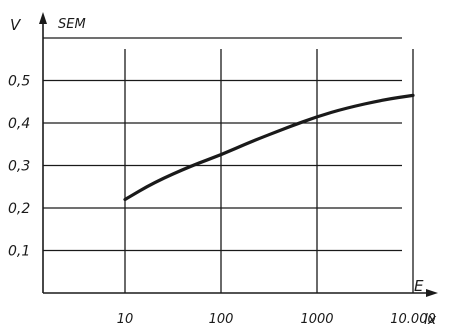 The width and height of the screenshot is (458, 331). I want to click on x-axis-arrow, so click(432, 293).